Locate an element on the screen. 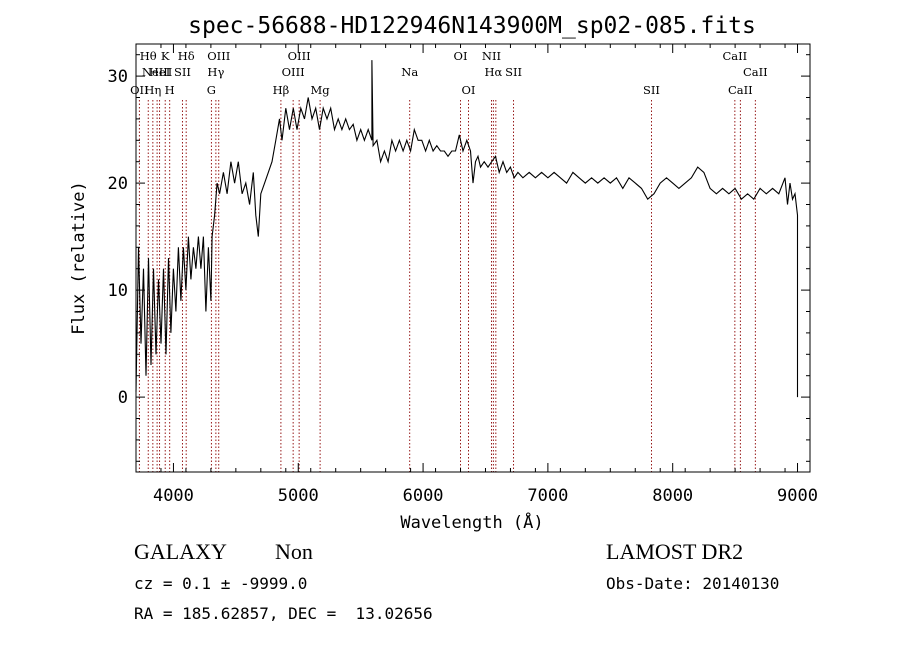  x-tick-label: 7000 is located at coordinates (547, 496).